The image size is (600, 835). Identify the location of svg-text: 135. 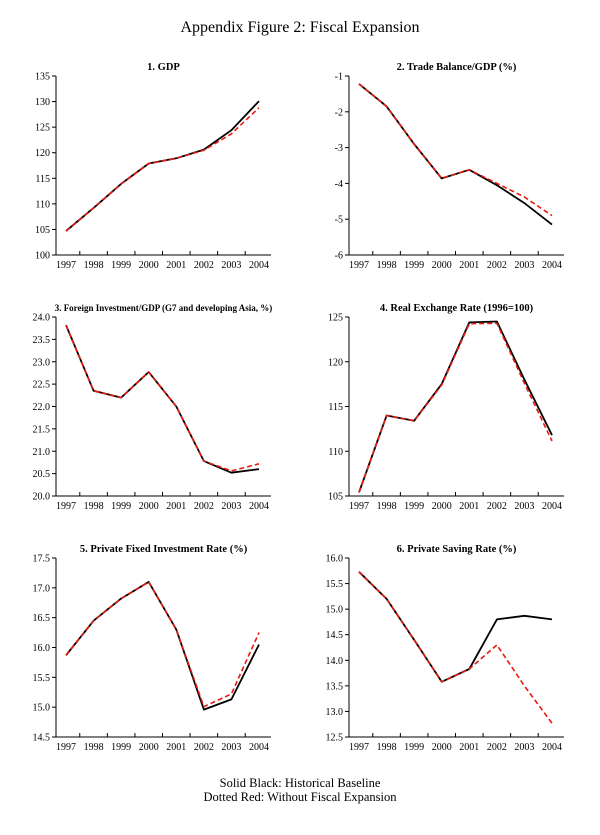
(42, 77).